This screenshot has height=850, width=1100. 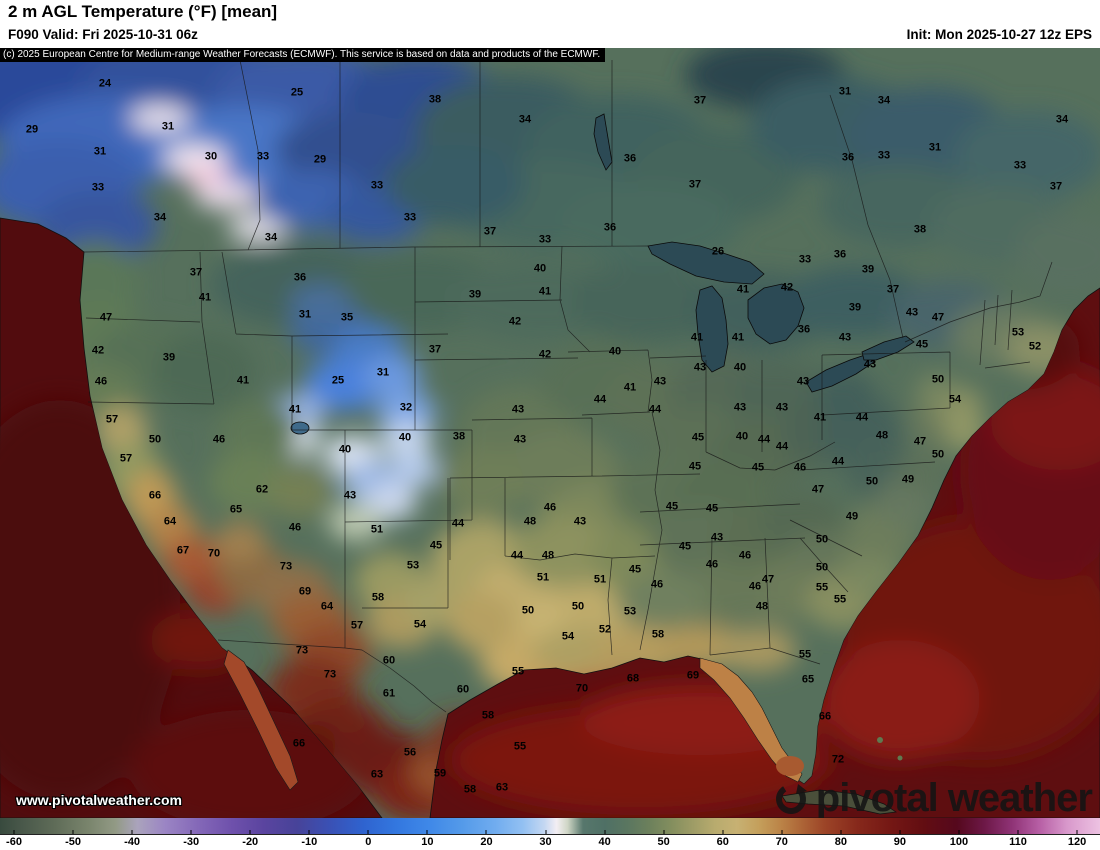 I want to click on colorbar-tick-label: -40, so click(x=132, y=842).